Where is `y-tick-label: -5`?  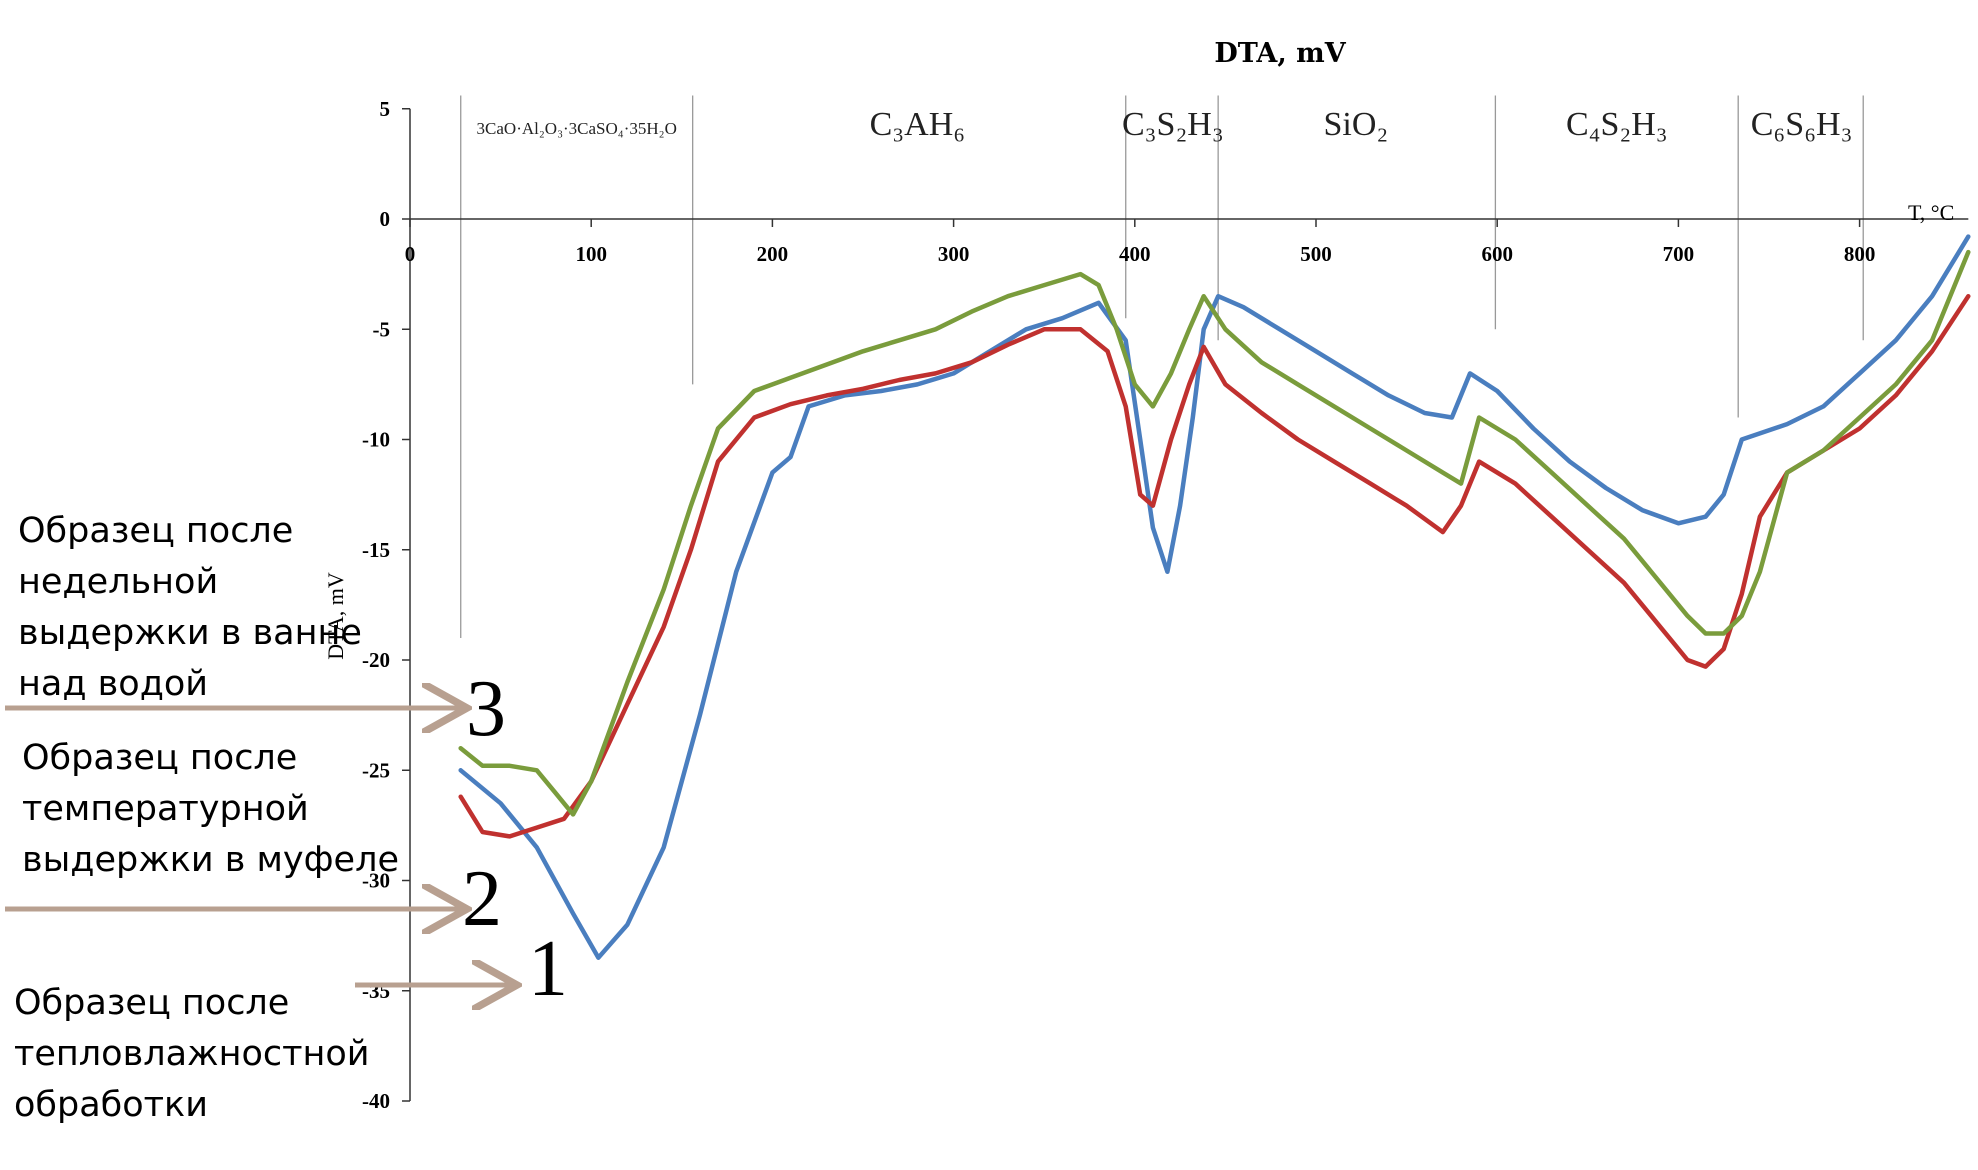 y-tick-label: -5 is located at coordinates (382, 329).